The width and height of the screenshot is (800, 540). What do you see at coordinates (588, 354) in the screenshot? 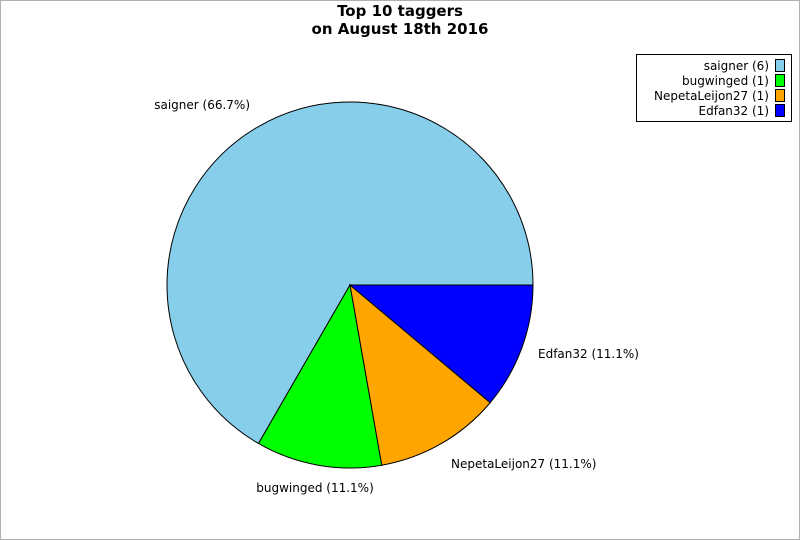
I see `slice-label-edfan32: Edfan32 (11.1%)` at bounding box center [588, 354].